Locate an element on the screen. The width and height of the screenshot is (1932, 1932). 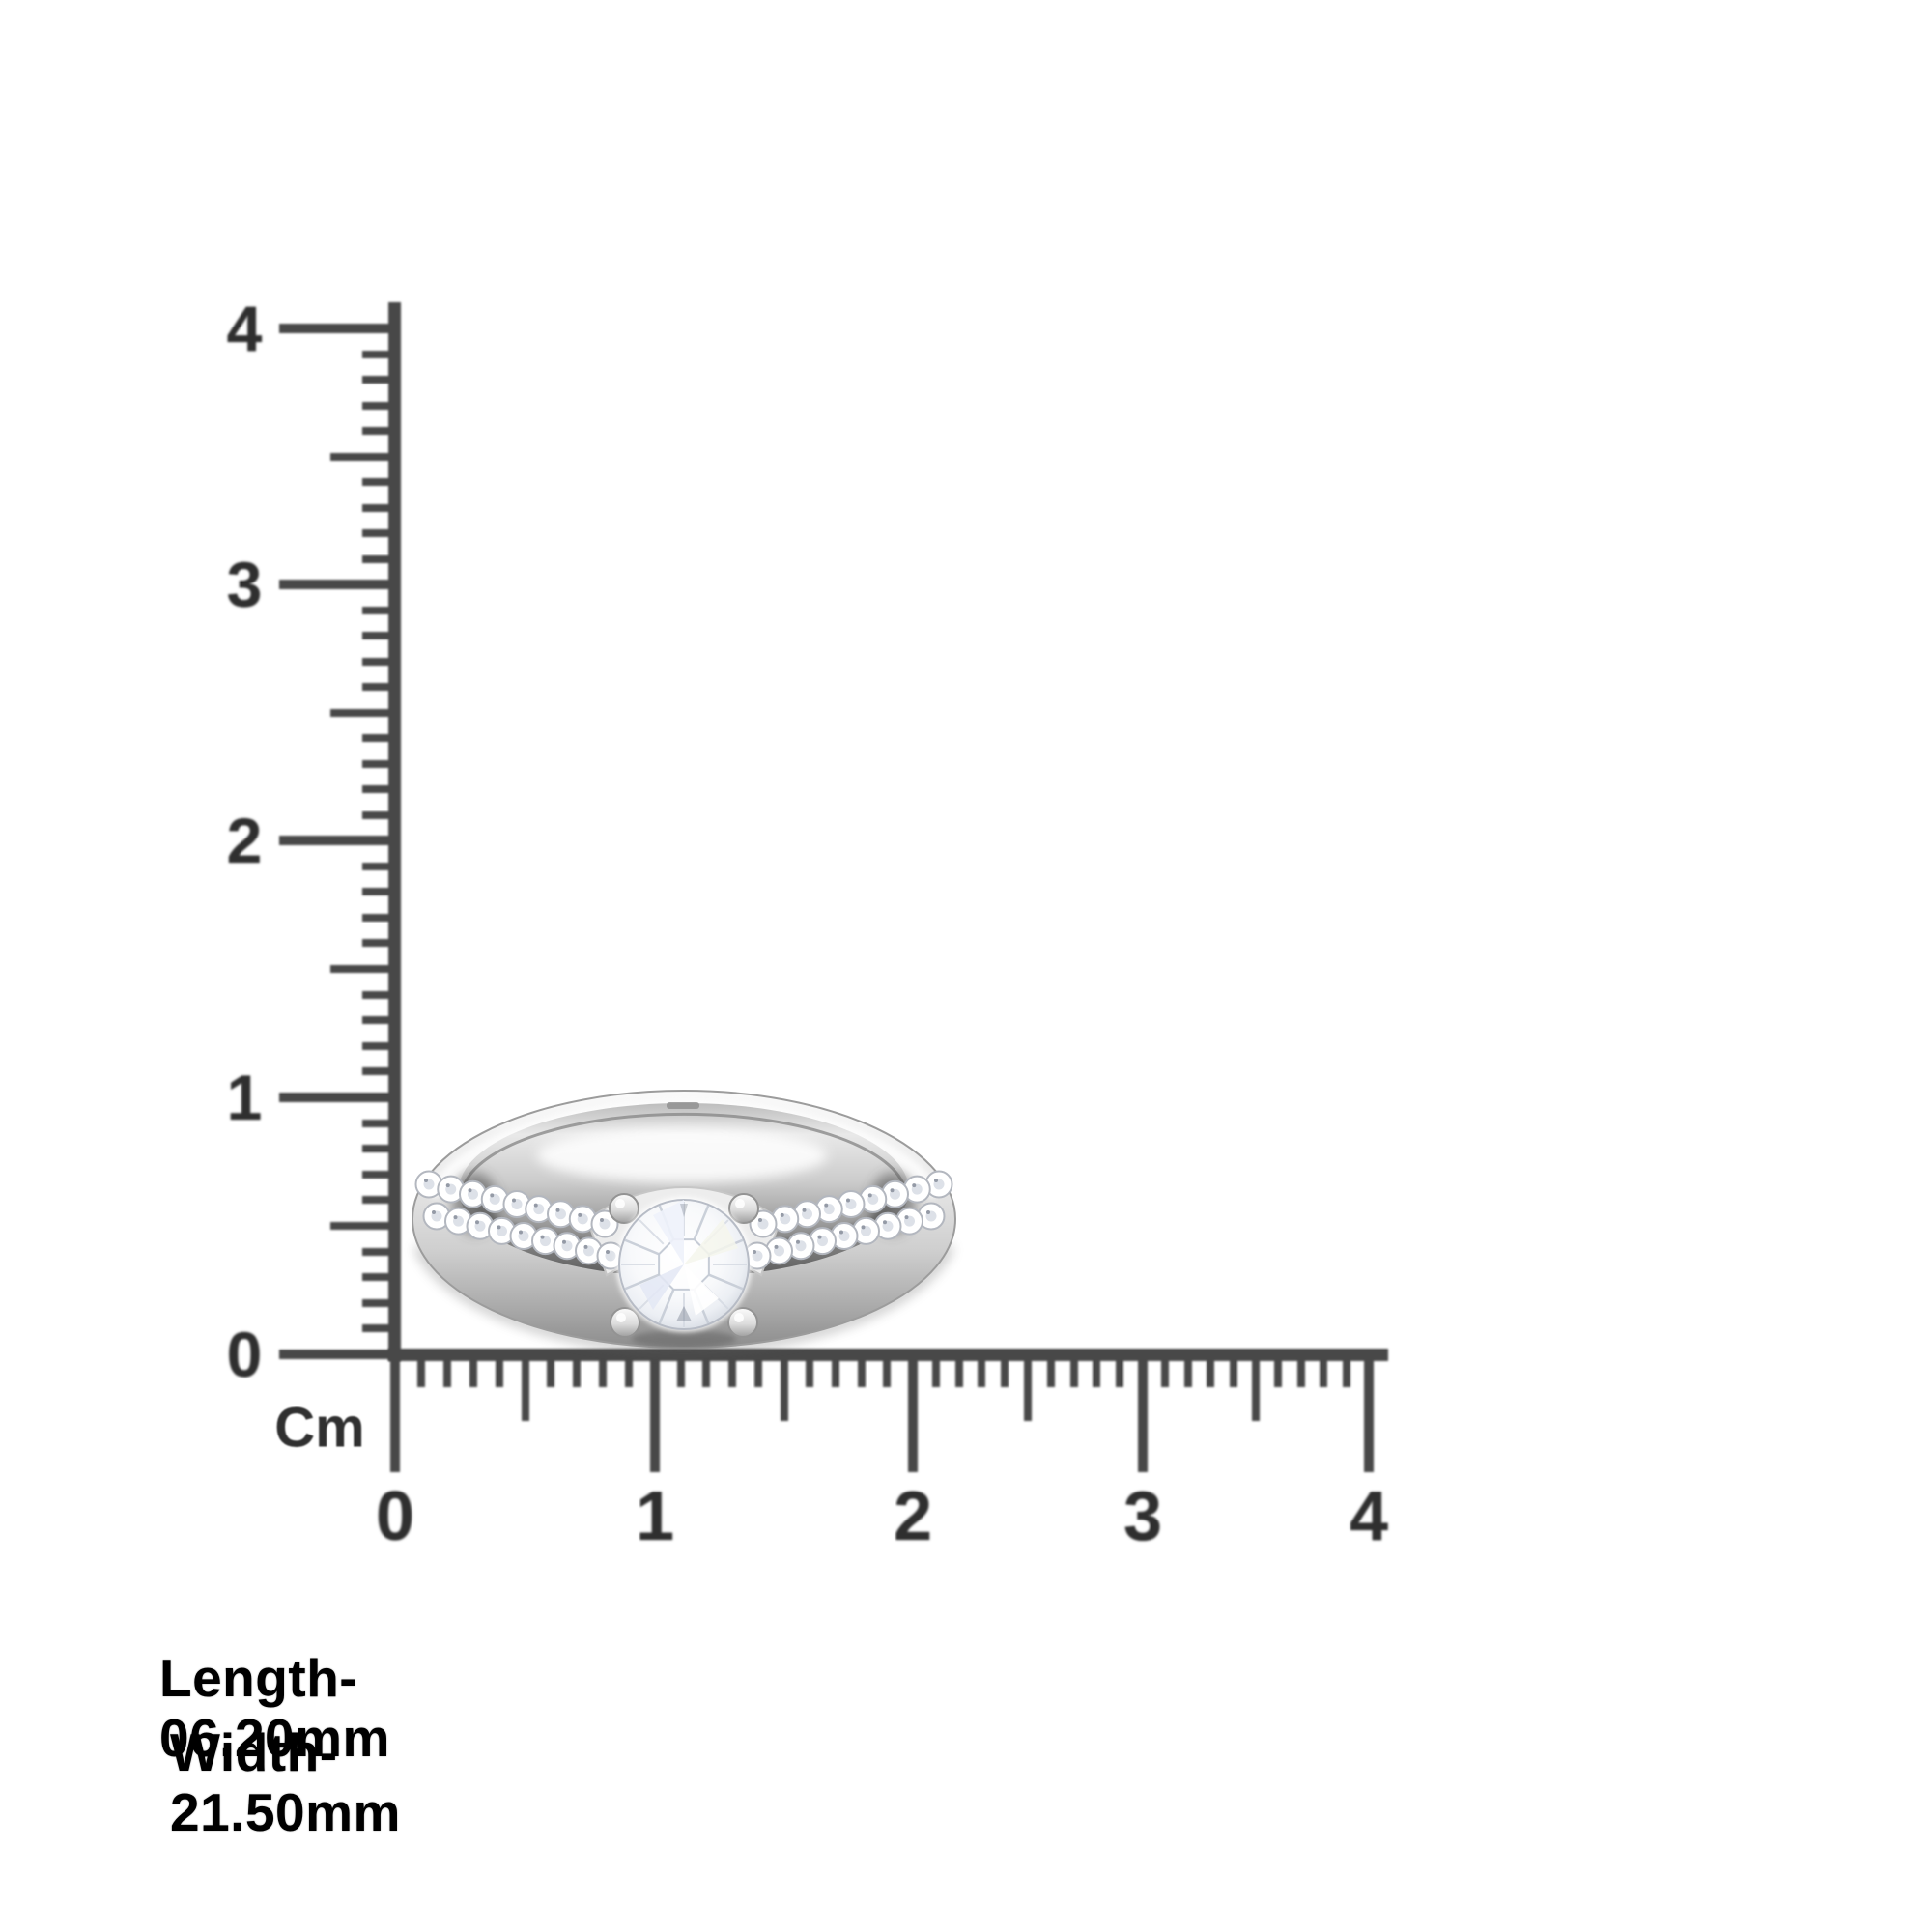
pave-diamond-rows is located at coordinates (683, 1220).